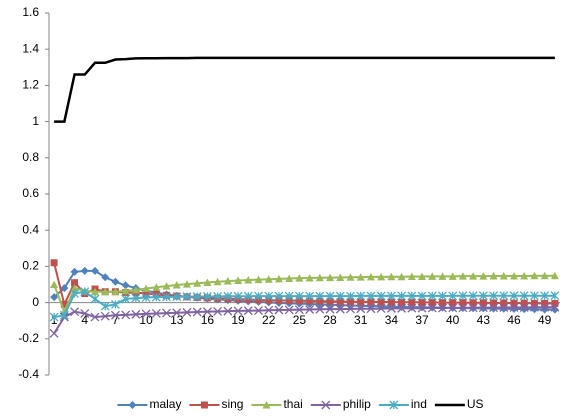  Describe the element at coordinates (115, 320) in the screenshot. I see `x-tick-label: 7` at that location.